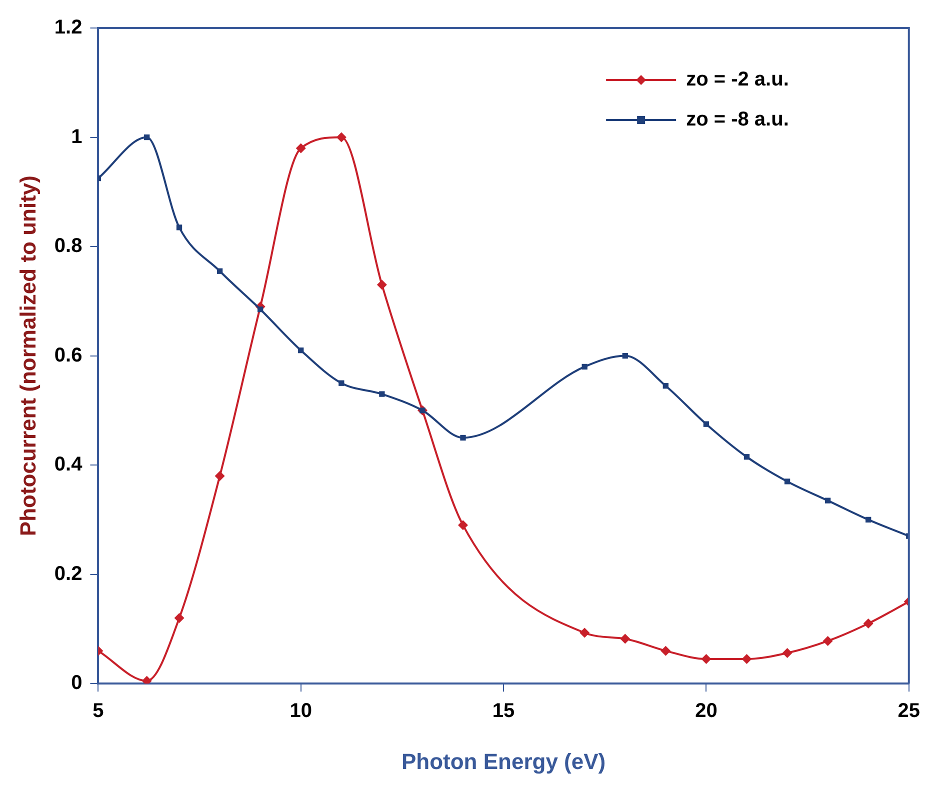  What do you see at coordinates (76, 683) in the screenshot?
I see `y-tick-label: 0` at bounding box center [76, 683].